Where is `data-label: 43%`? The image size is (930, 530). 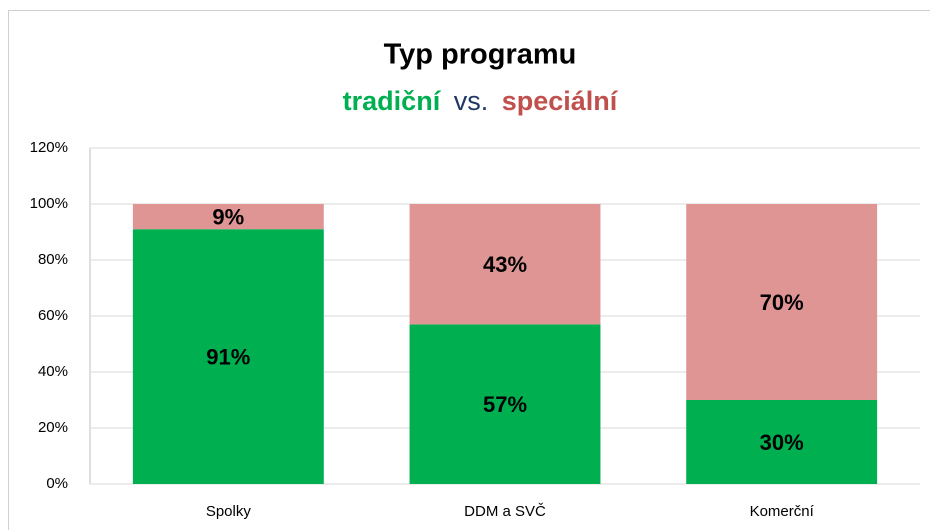
data-label: 43% is located at coordinates (505, 264).